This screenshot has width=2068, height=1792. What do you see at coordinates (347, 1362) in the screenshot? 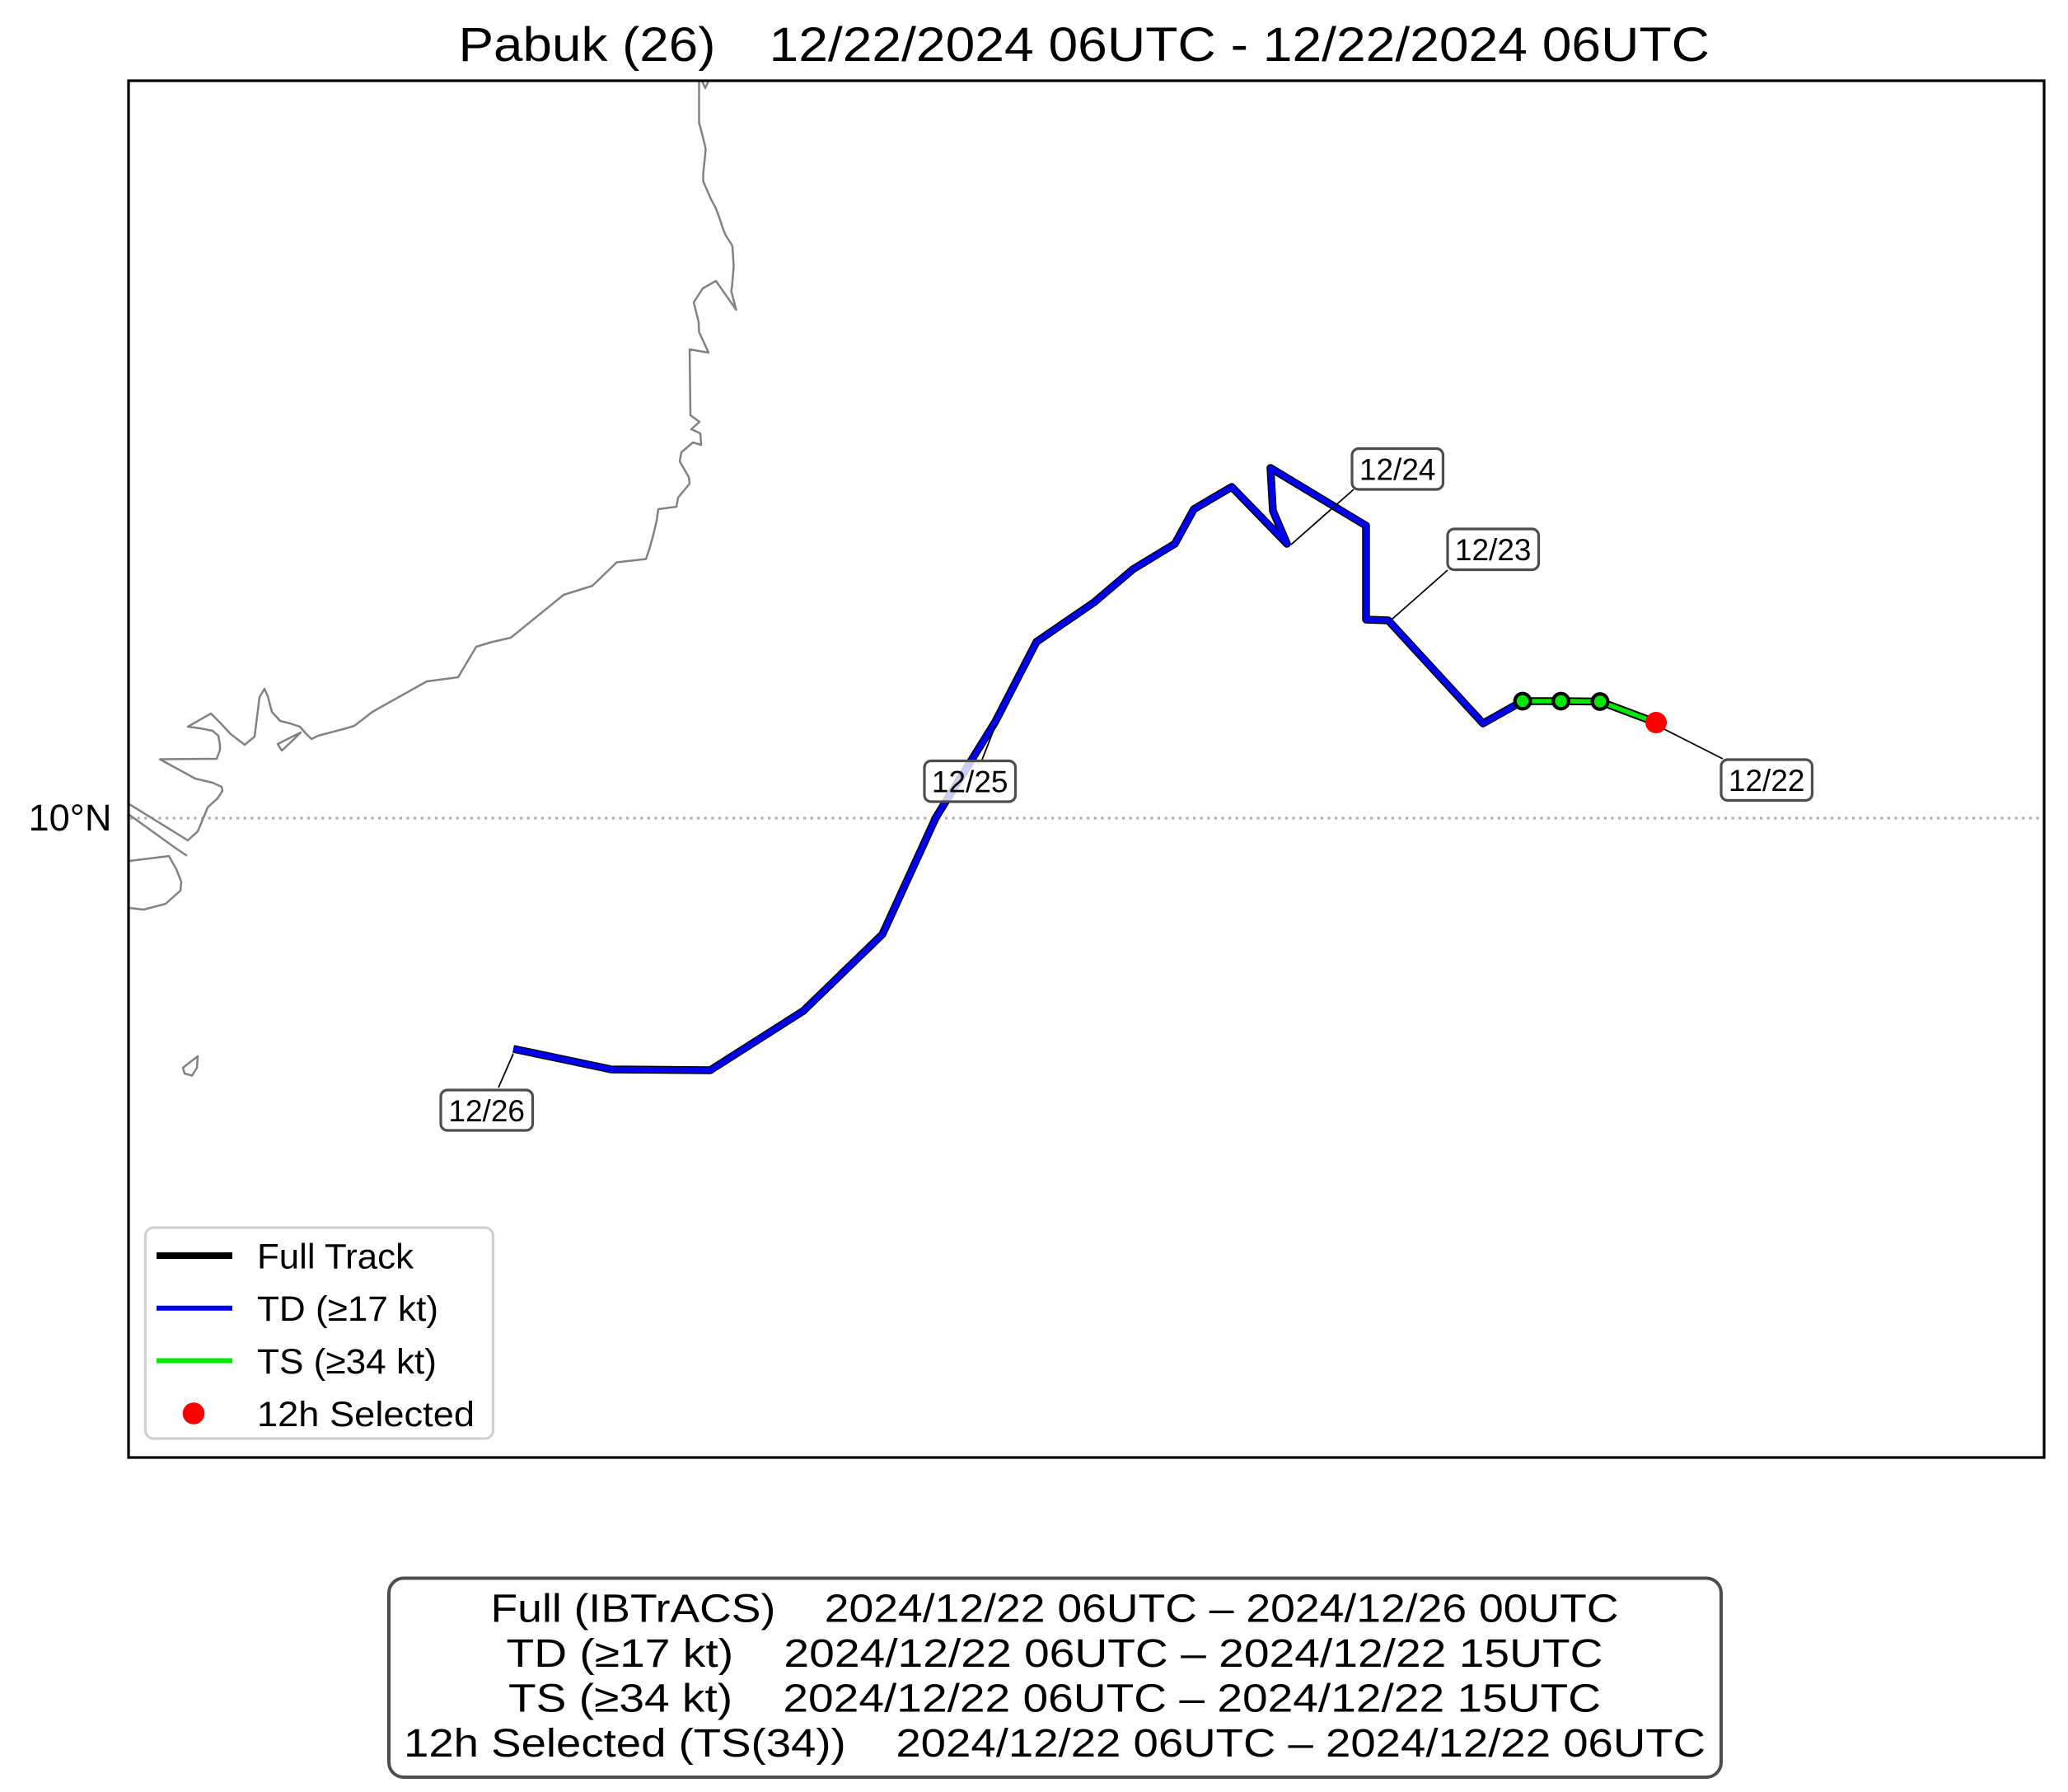
I see `svg-text: TS (≥34 kt)` at bounding box center [347, 1362].